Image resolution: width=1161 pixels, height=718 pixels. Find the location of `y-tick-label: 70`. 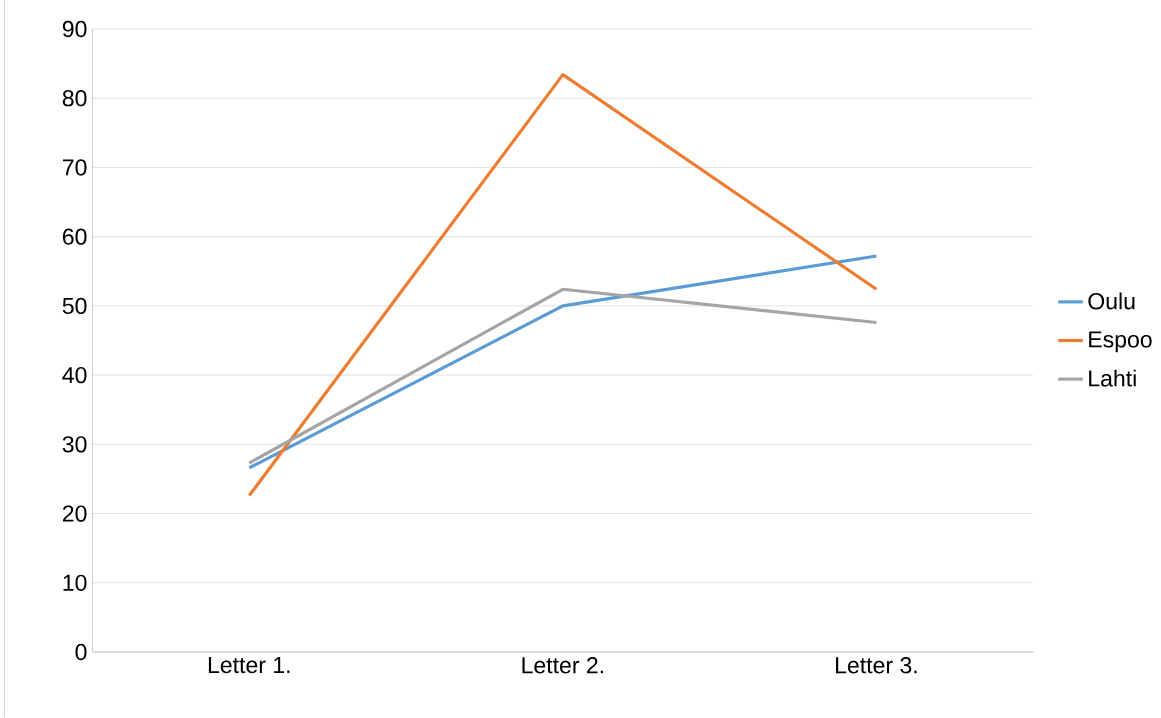

y-tick-label: 70 is located at coordinates (74, 167).